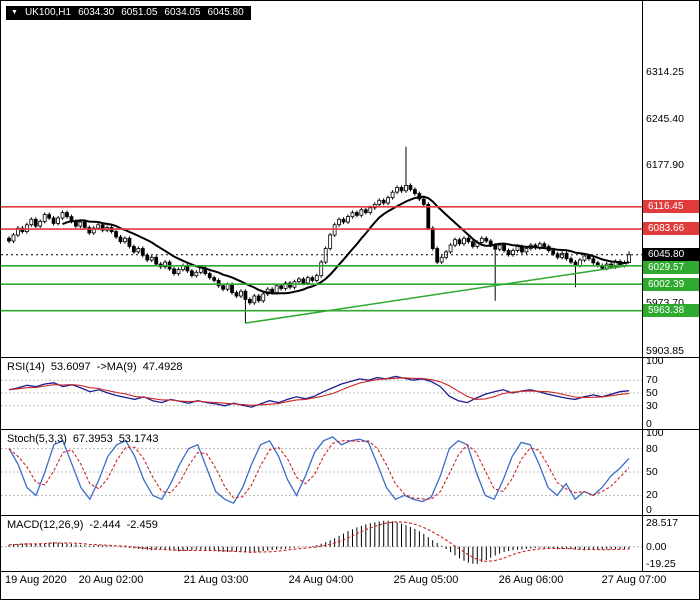 This screenshot has height=600, width=700. What do you see at coordinates (665, 72) in the screenshot?
I see `y-axis-label: 6314.25` at bounding box center [665, 72].